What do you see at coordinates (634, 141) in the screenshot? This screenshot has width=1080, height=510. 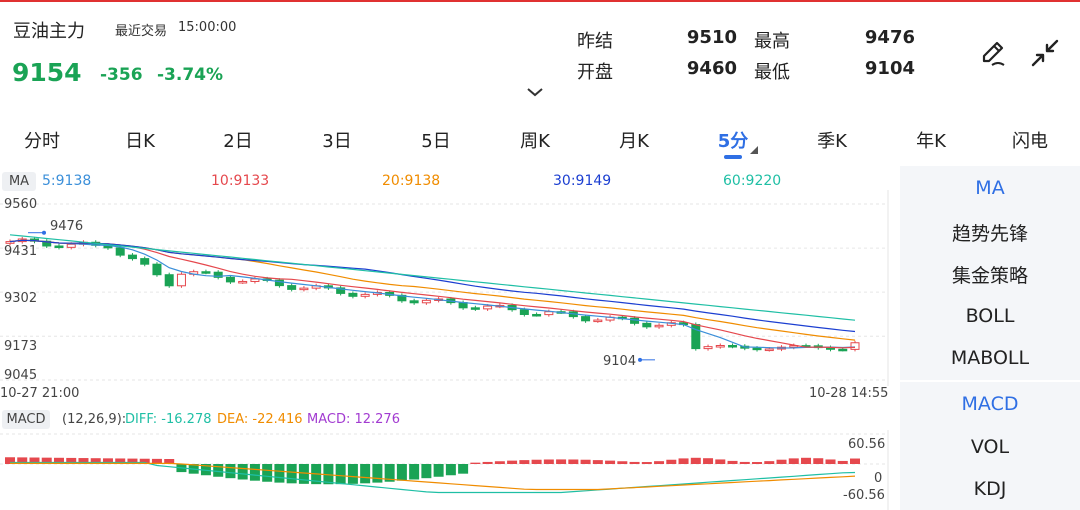 I see `tab-item: 月K` at bounding box center [634, 141].